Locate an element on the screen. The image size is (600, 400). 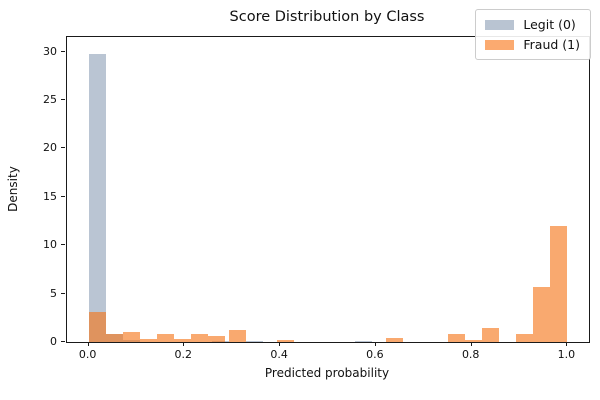
x-axis-tick-label: 0.8 is located at coordinates (470, 354).